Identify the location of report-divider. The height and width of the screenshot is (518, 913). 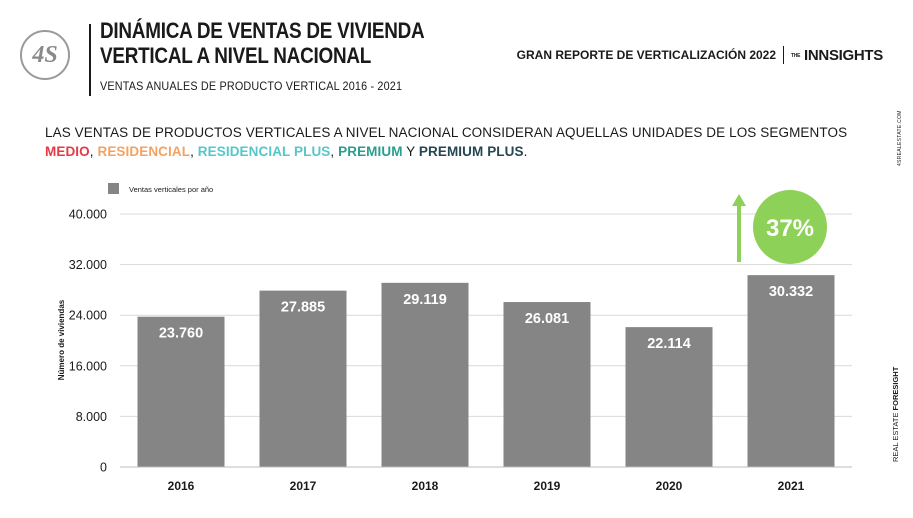
(784, 55).